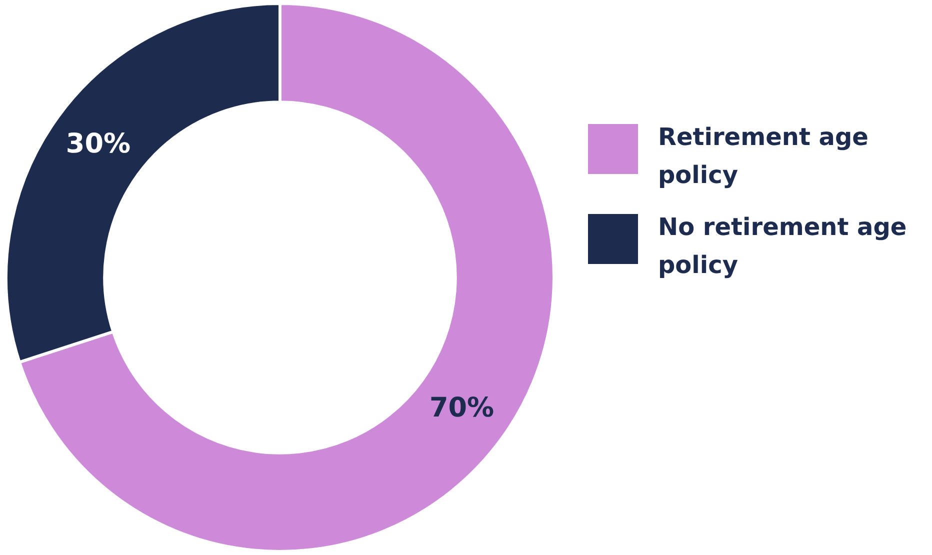  What do you see at coordinates (461, 408) in the screenshot?
I see `data-label: 70%` at bounding box center [461, 408].